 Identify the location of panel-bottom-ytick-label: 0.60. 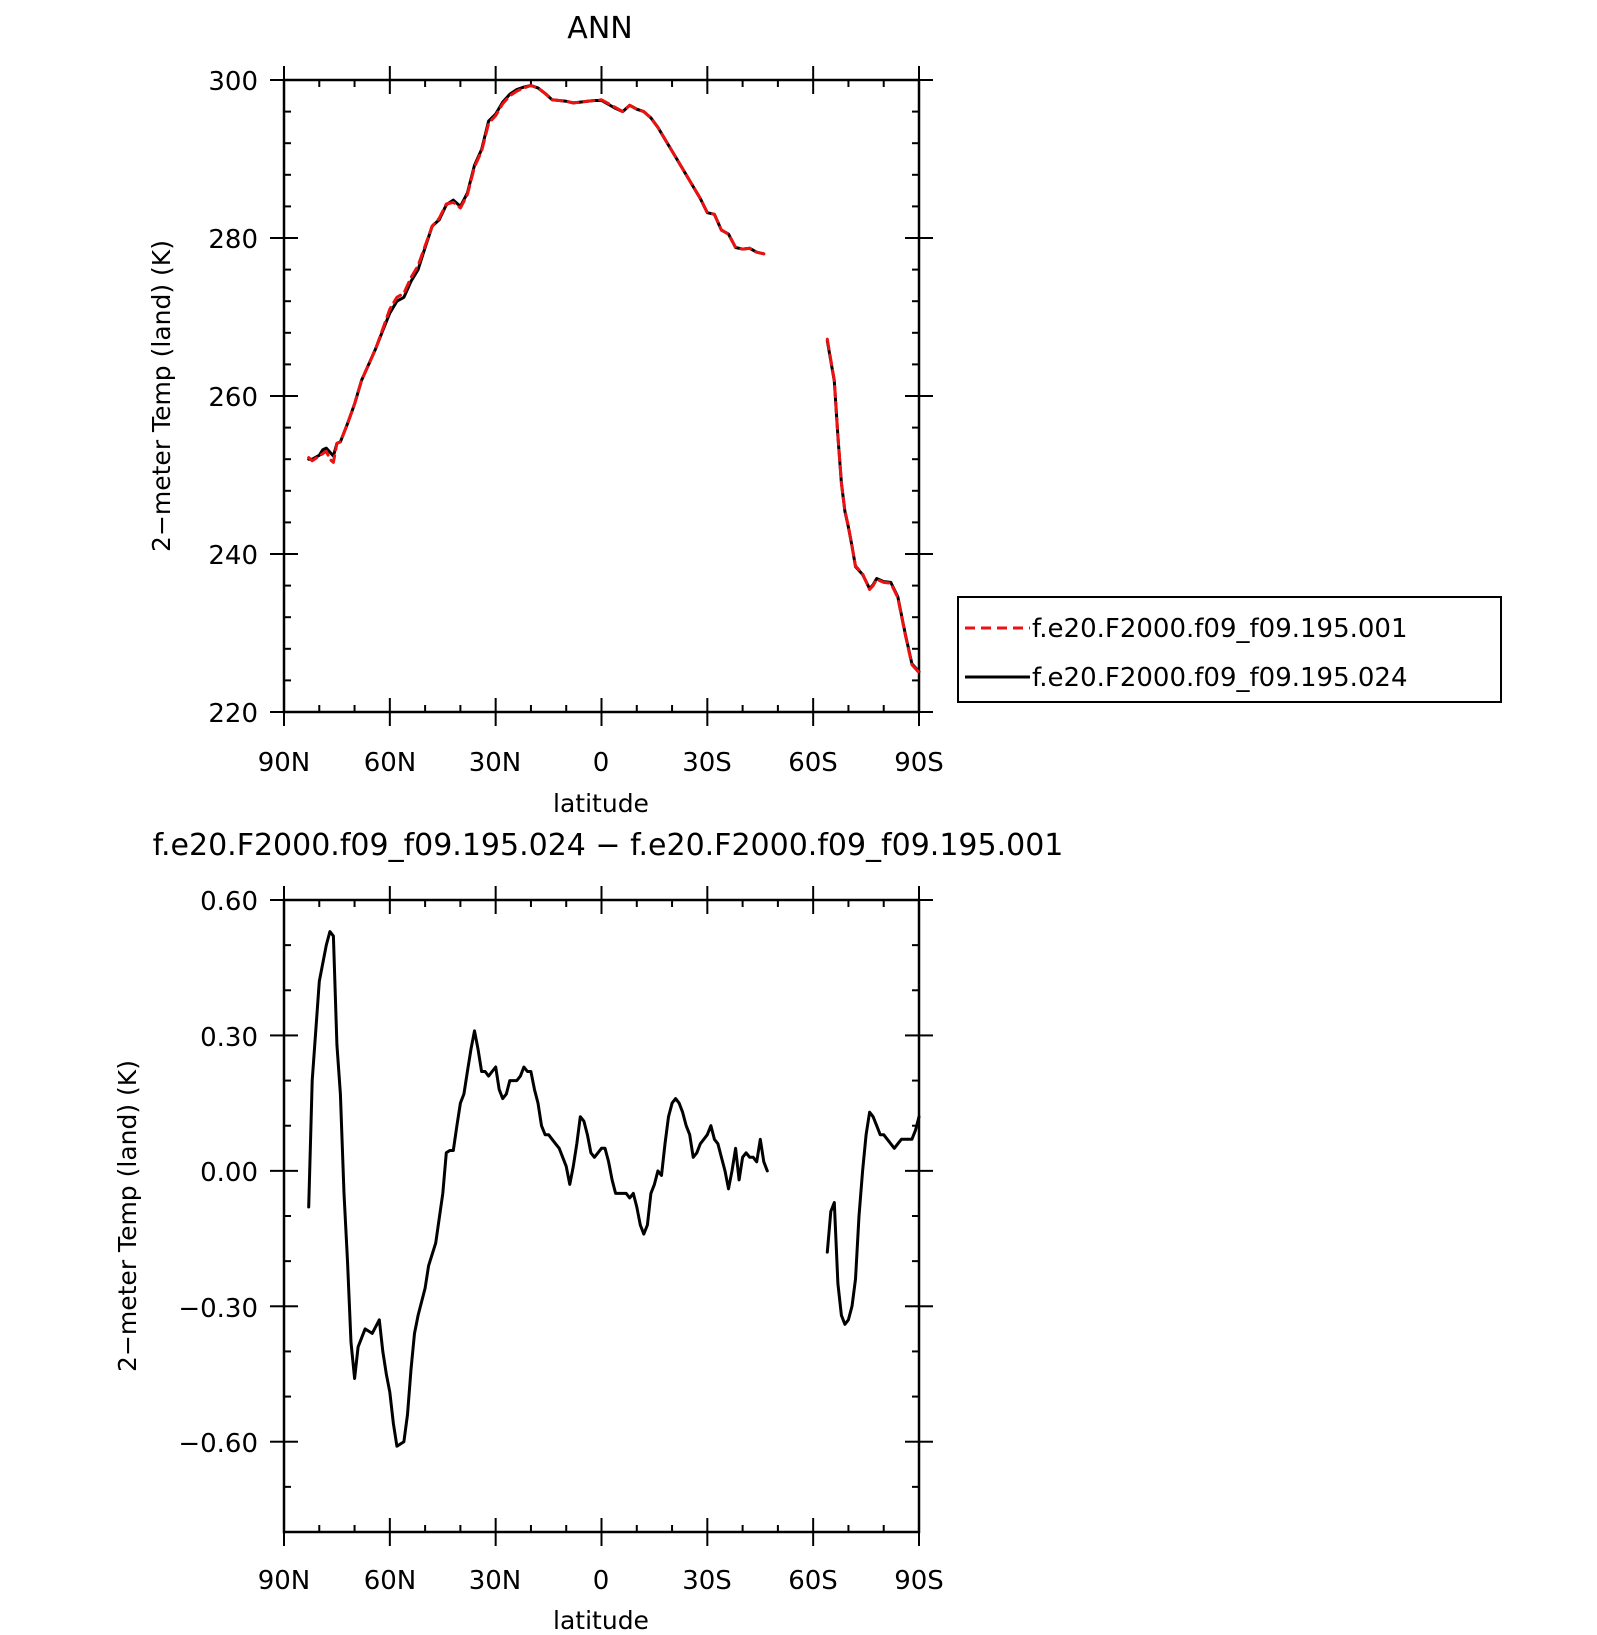
(229, 902).